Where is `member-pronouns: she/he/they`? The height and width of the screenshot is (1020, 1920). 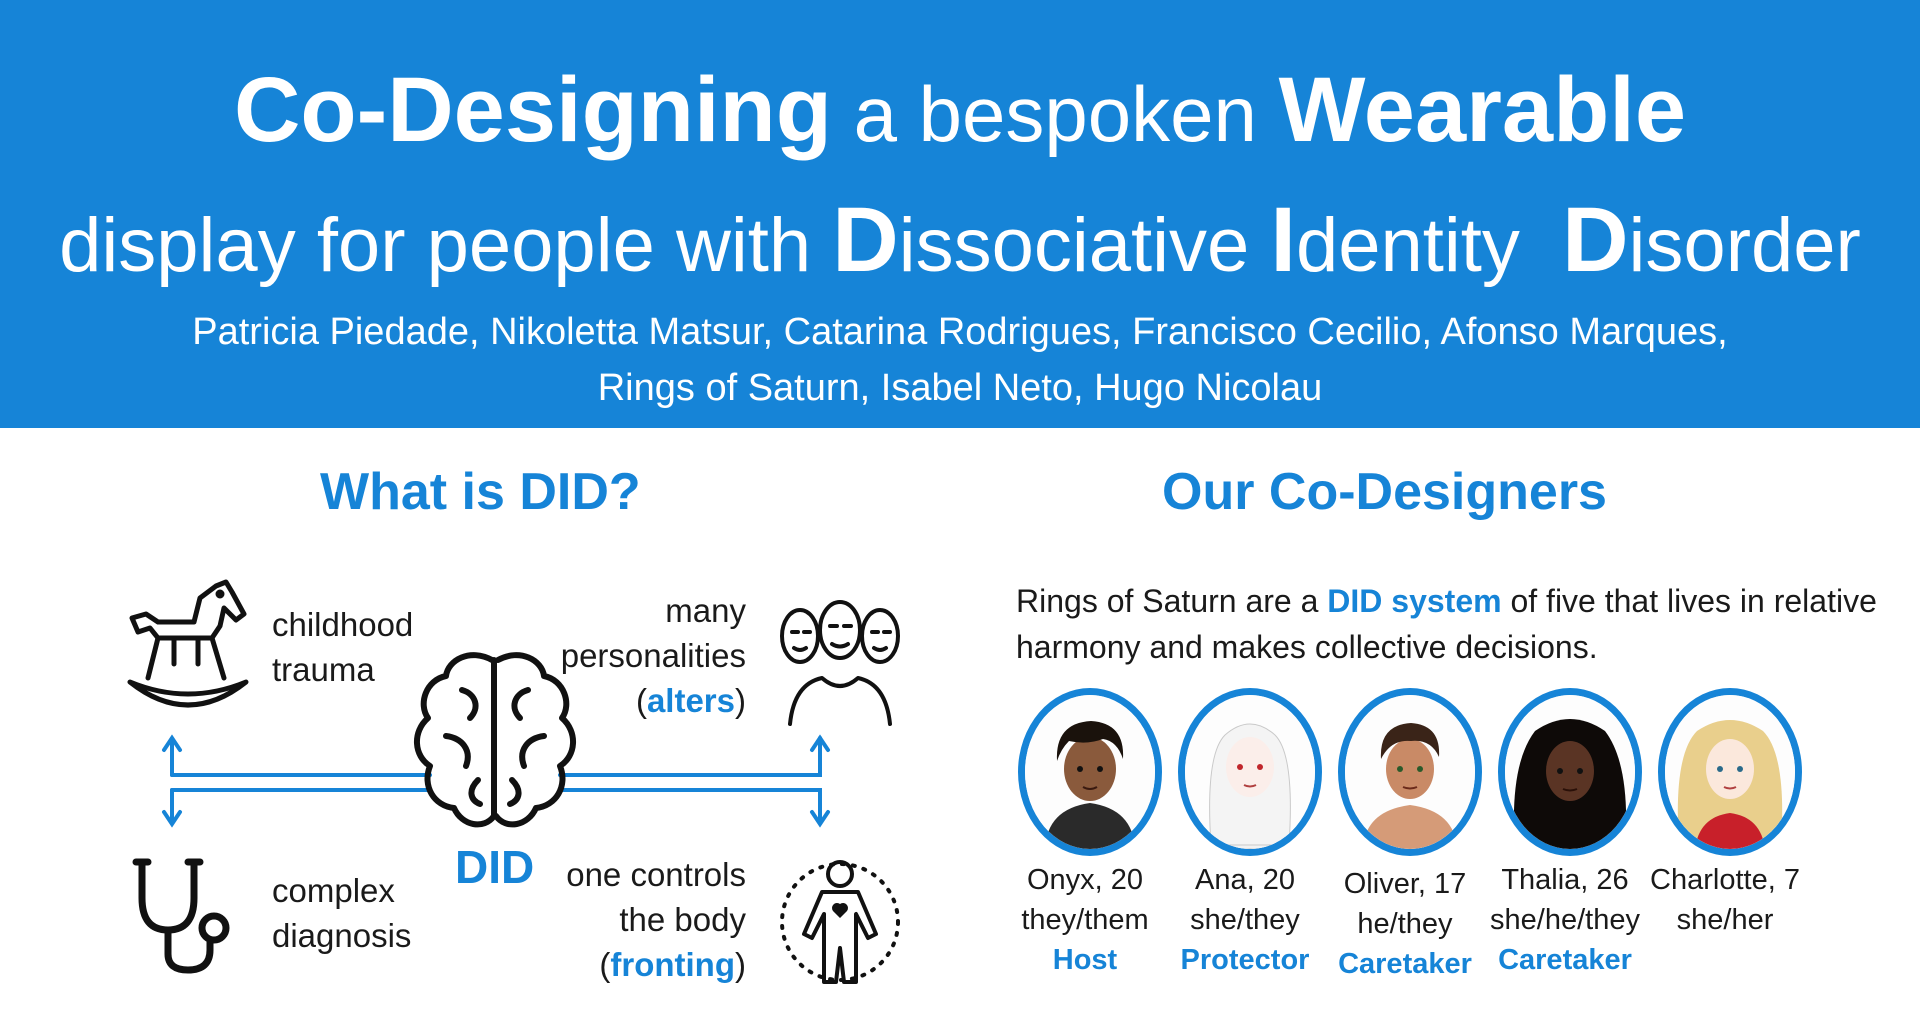 member-pronouns: she/he/they is located at coordinates (1565, 920).